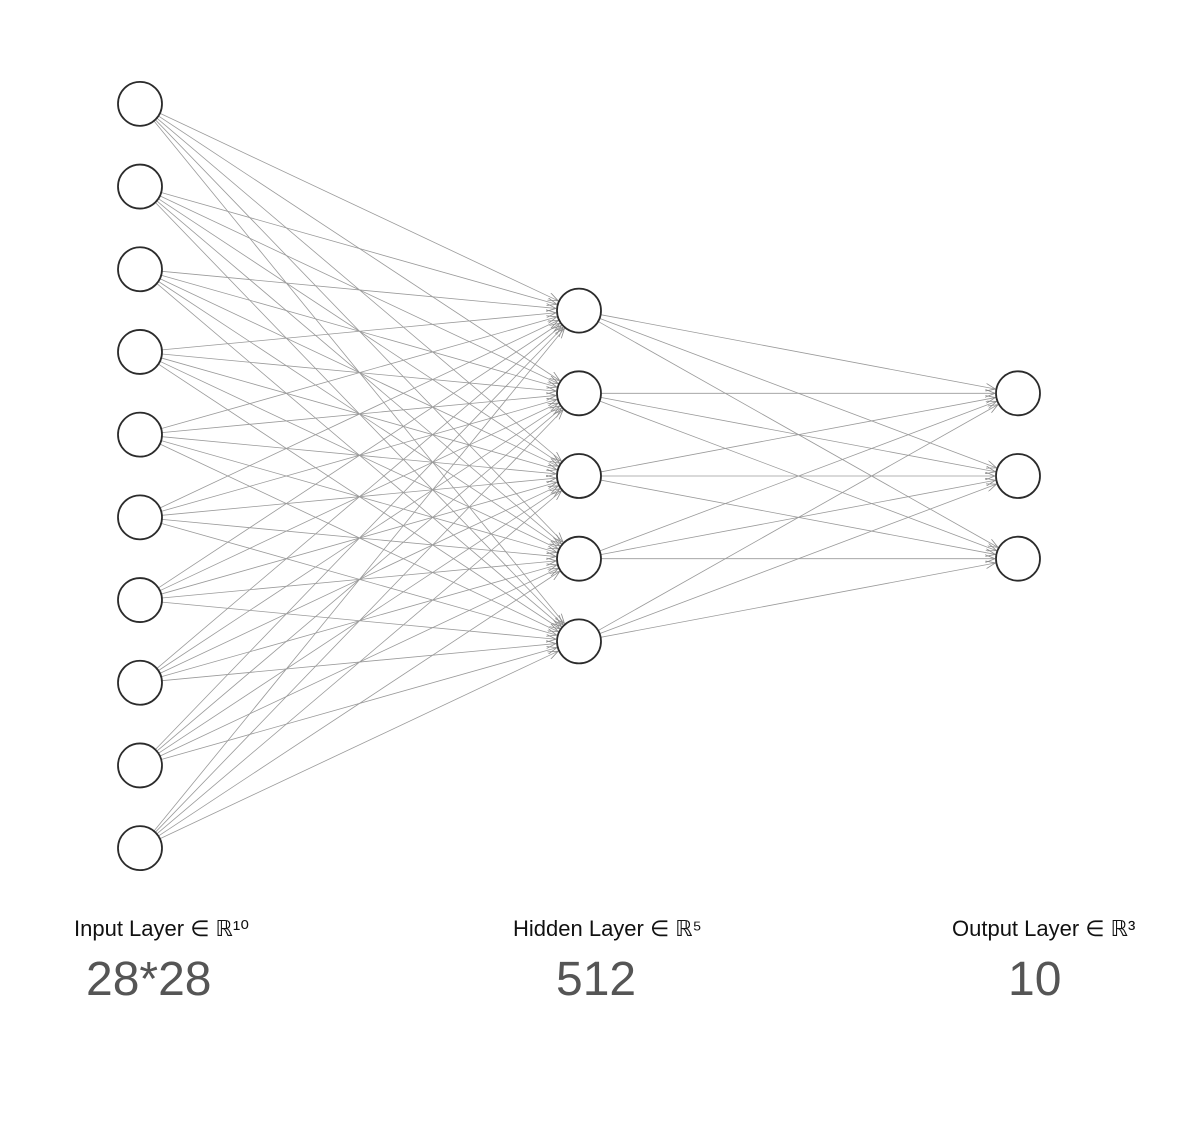 The image size is (1184, 1126). What do you see at coordinates (607, 928) in the screenshot?
I see `hidden-layer-label: Hidden Layer ∈ ℝ⁵` at bounding box center [607, 928].